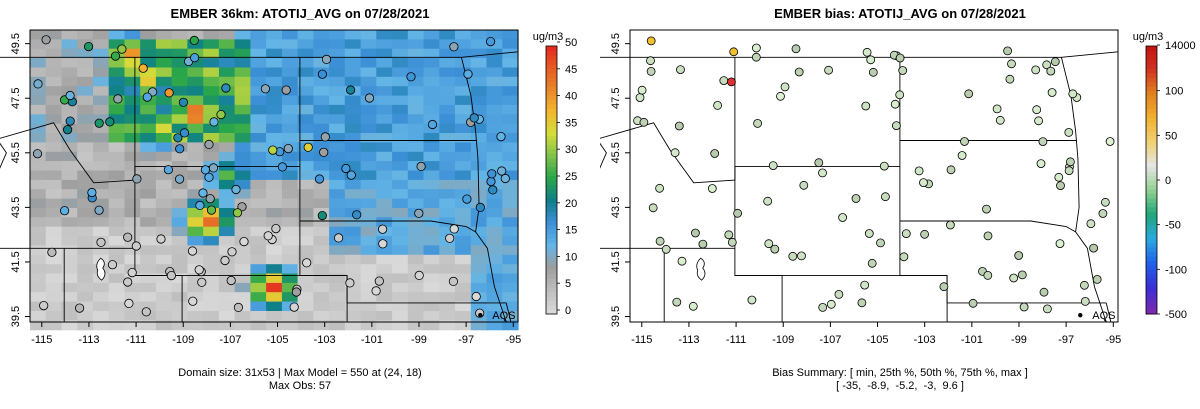 Image resolution: width=1200 pixels, height=409 pixels. What do you see at coordinates (513, 340) in the screenshot?
I see `x-tick-label: -95` at bounding box center [513, 340].